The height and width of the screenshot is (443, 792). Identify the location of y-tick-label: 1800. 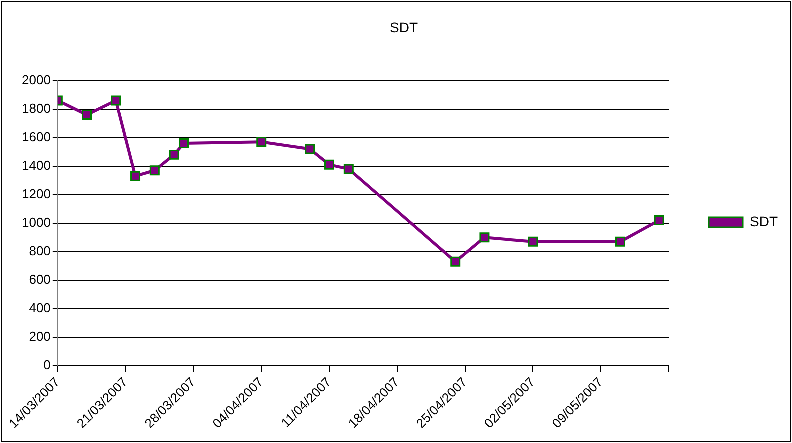
(36, 108).